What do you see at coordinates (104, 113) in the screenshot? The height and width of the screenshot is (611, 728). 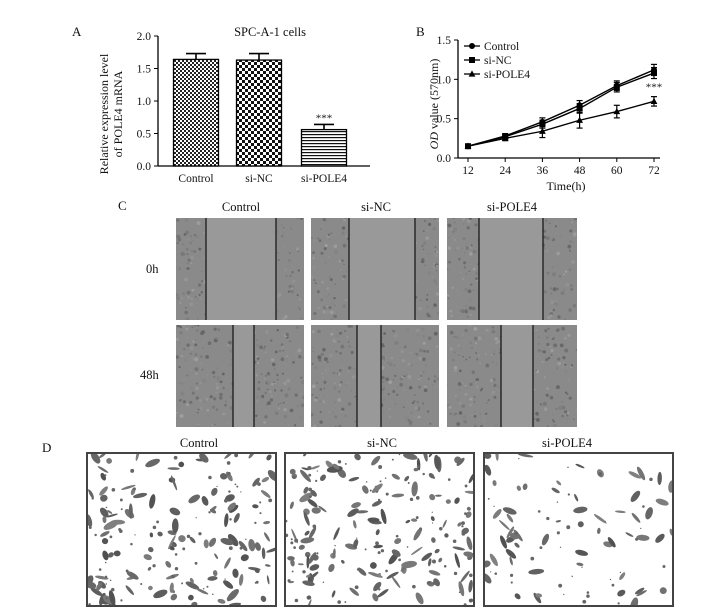 I see `bar-chart-ylabel-1: Relative expression level` at bounding box center [104, 113].